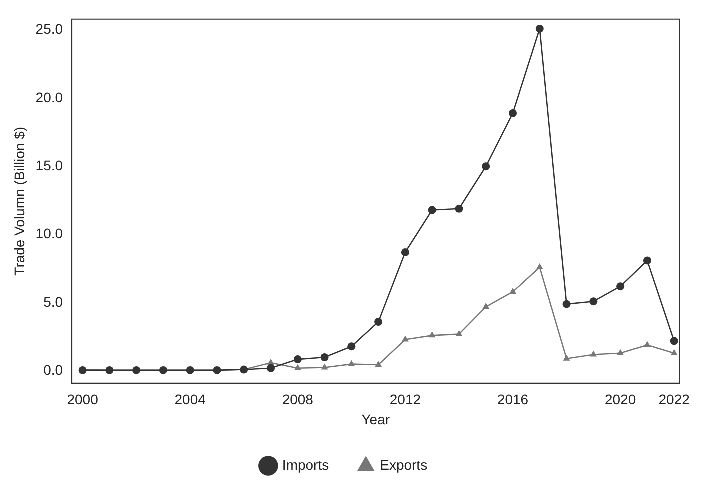 The height and width of the screenshot is (491, 701). I want to click on x-tick-label: 2012, so click(406, 400).